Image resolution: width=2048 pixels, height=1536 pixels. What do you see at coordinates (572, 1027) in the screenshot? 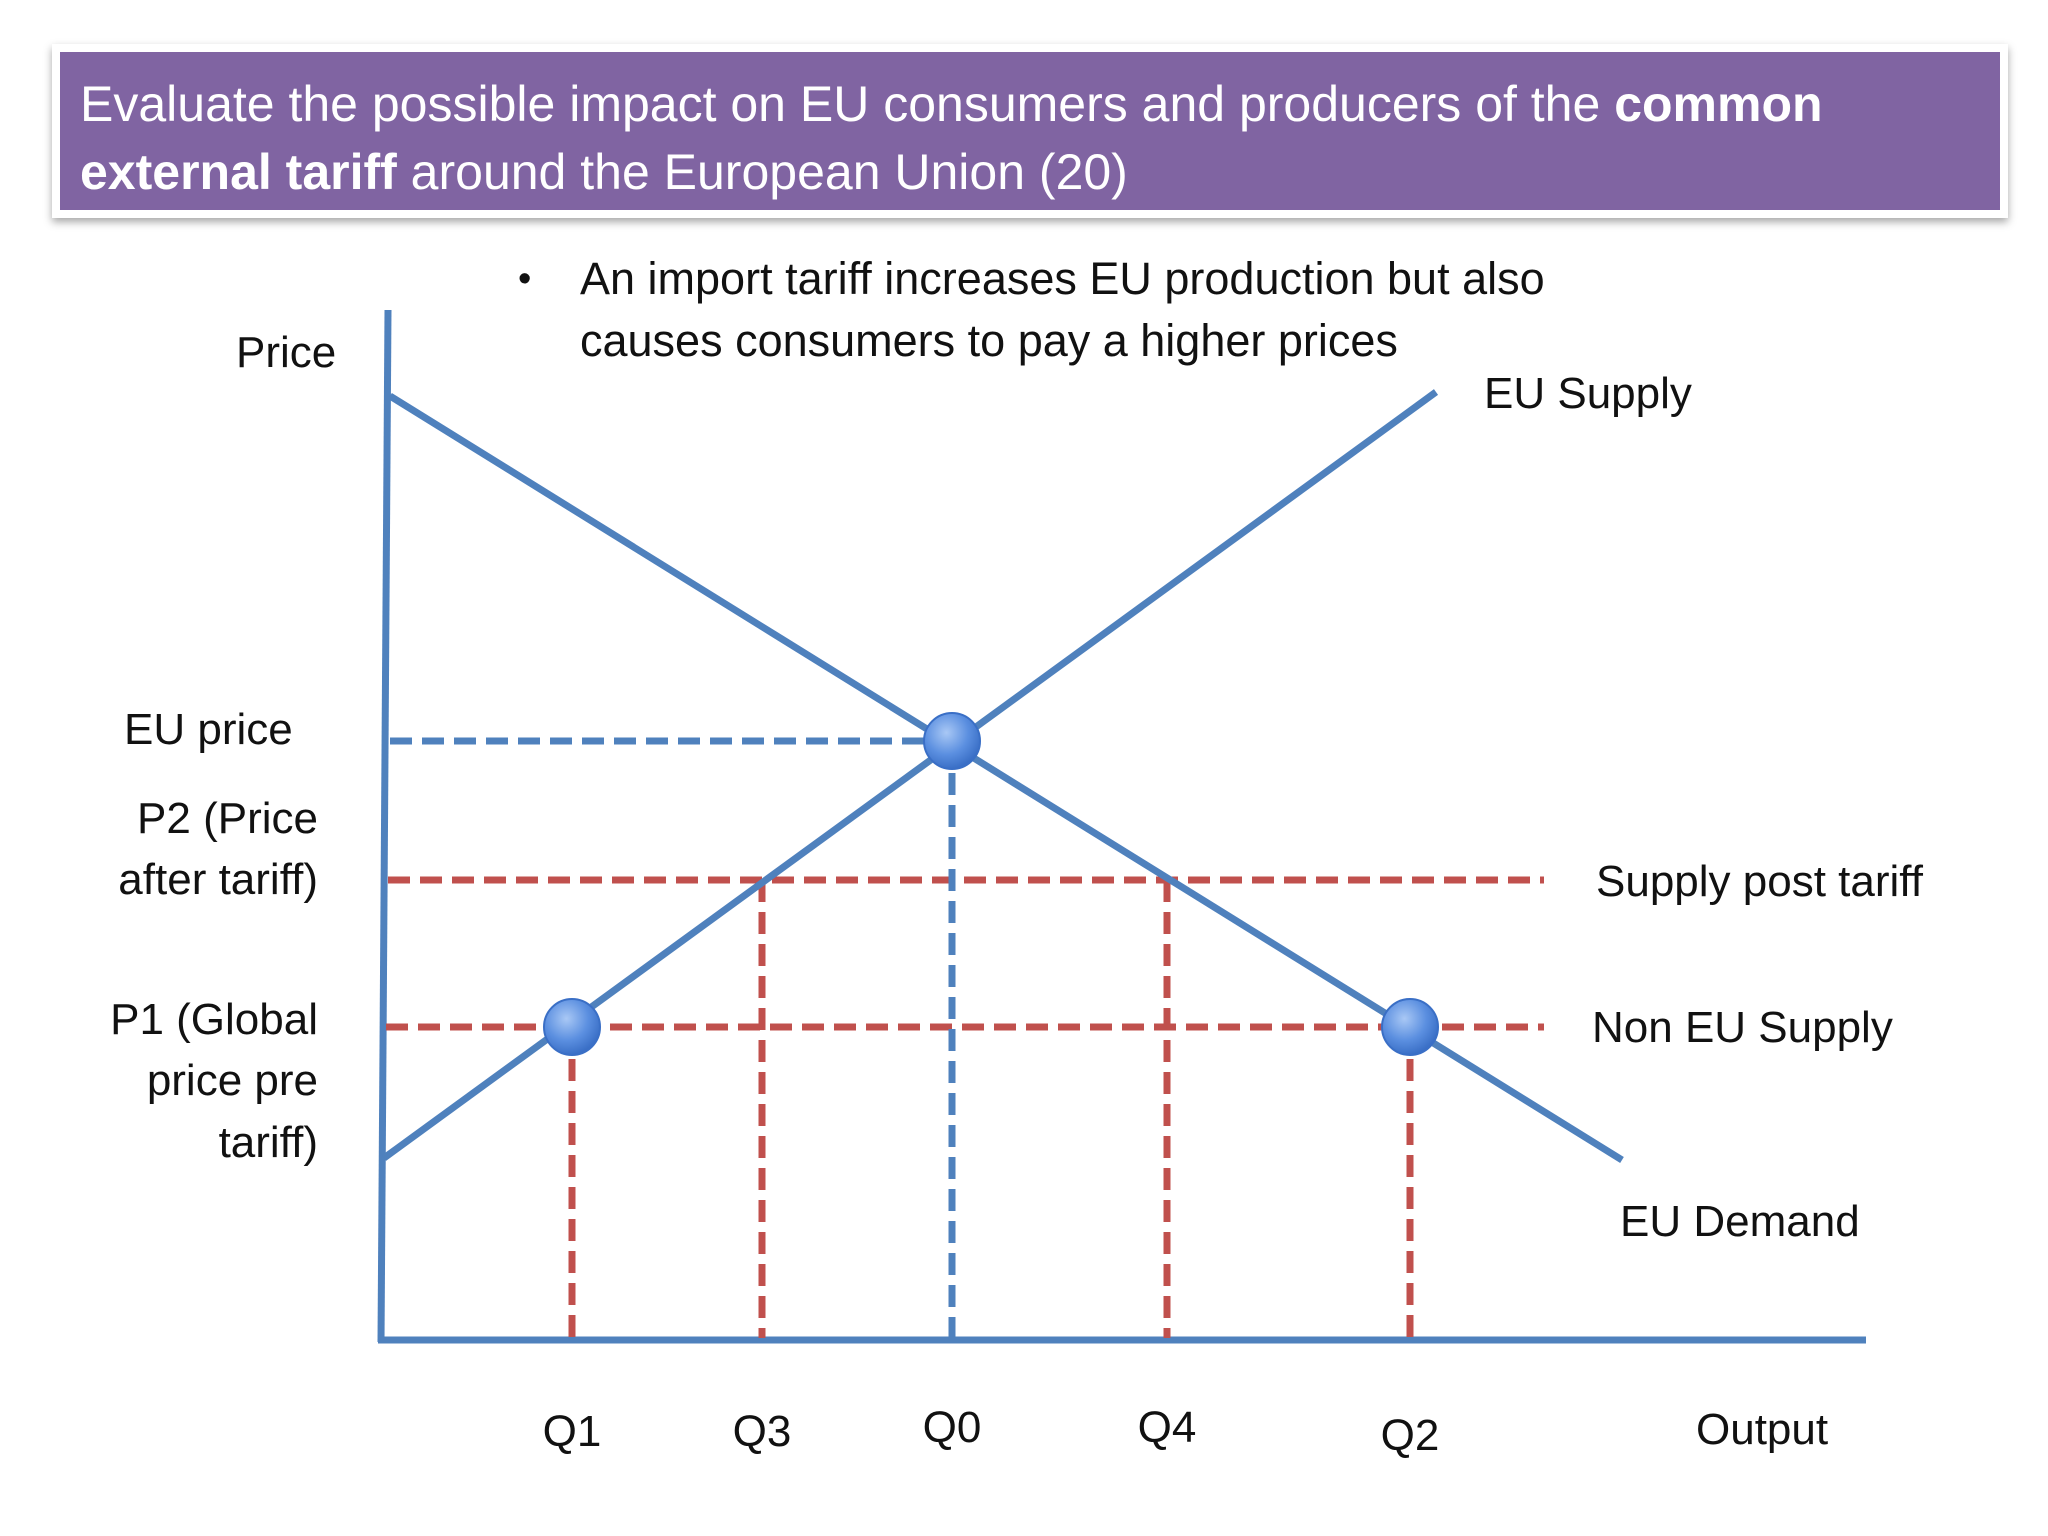
I see `point-q1` at bounding box center [572, 1027].